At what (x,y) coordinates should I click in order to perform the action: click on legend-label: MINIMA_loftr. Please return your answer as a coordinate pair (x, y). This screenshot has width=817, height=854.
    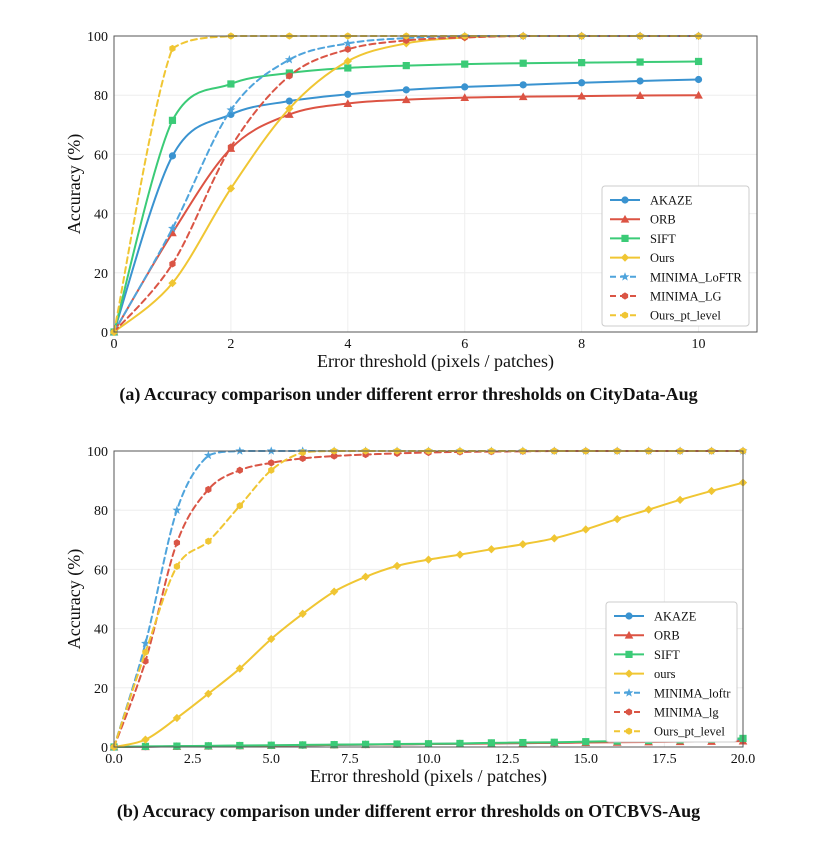
    Looking at the image, I should click on (692, 693).